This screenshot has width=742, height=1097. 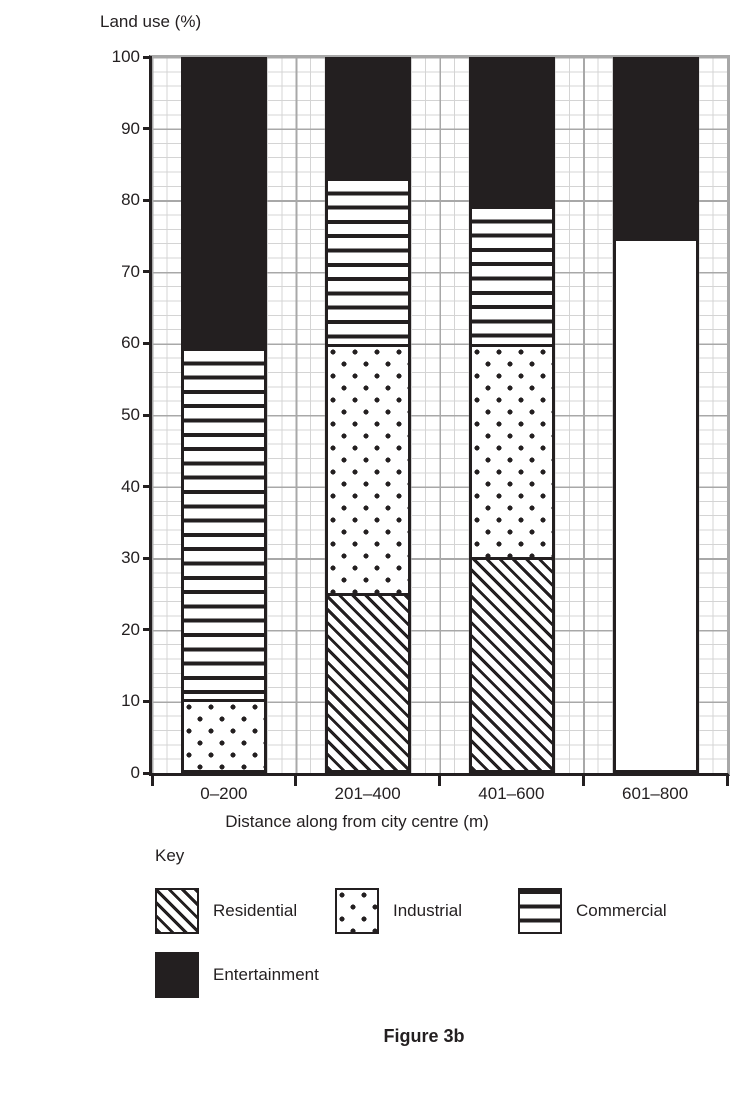 I want to click on legend-item-residential: Residential, so click(x=226, y=911).